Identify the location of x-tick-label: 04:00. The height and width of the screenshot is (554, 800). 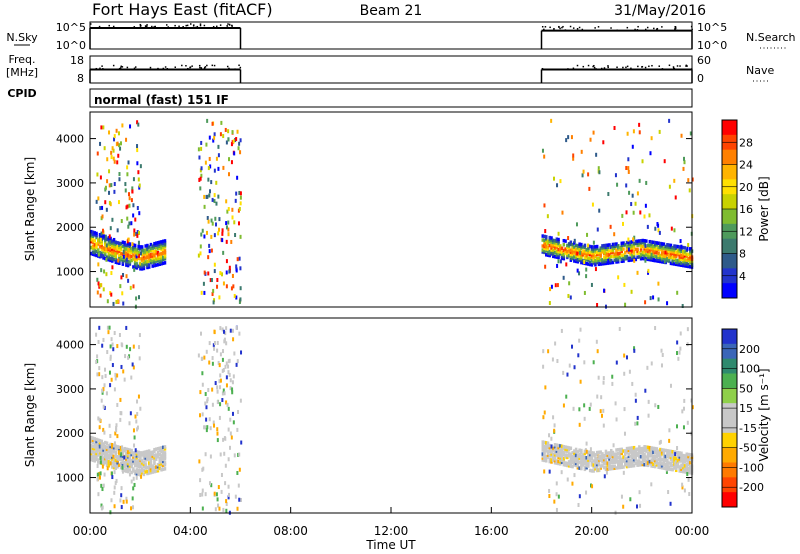
(190, 531).